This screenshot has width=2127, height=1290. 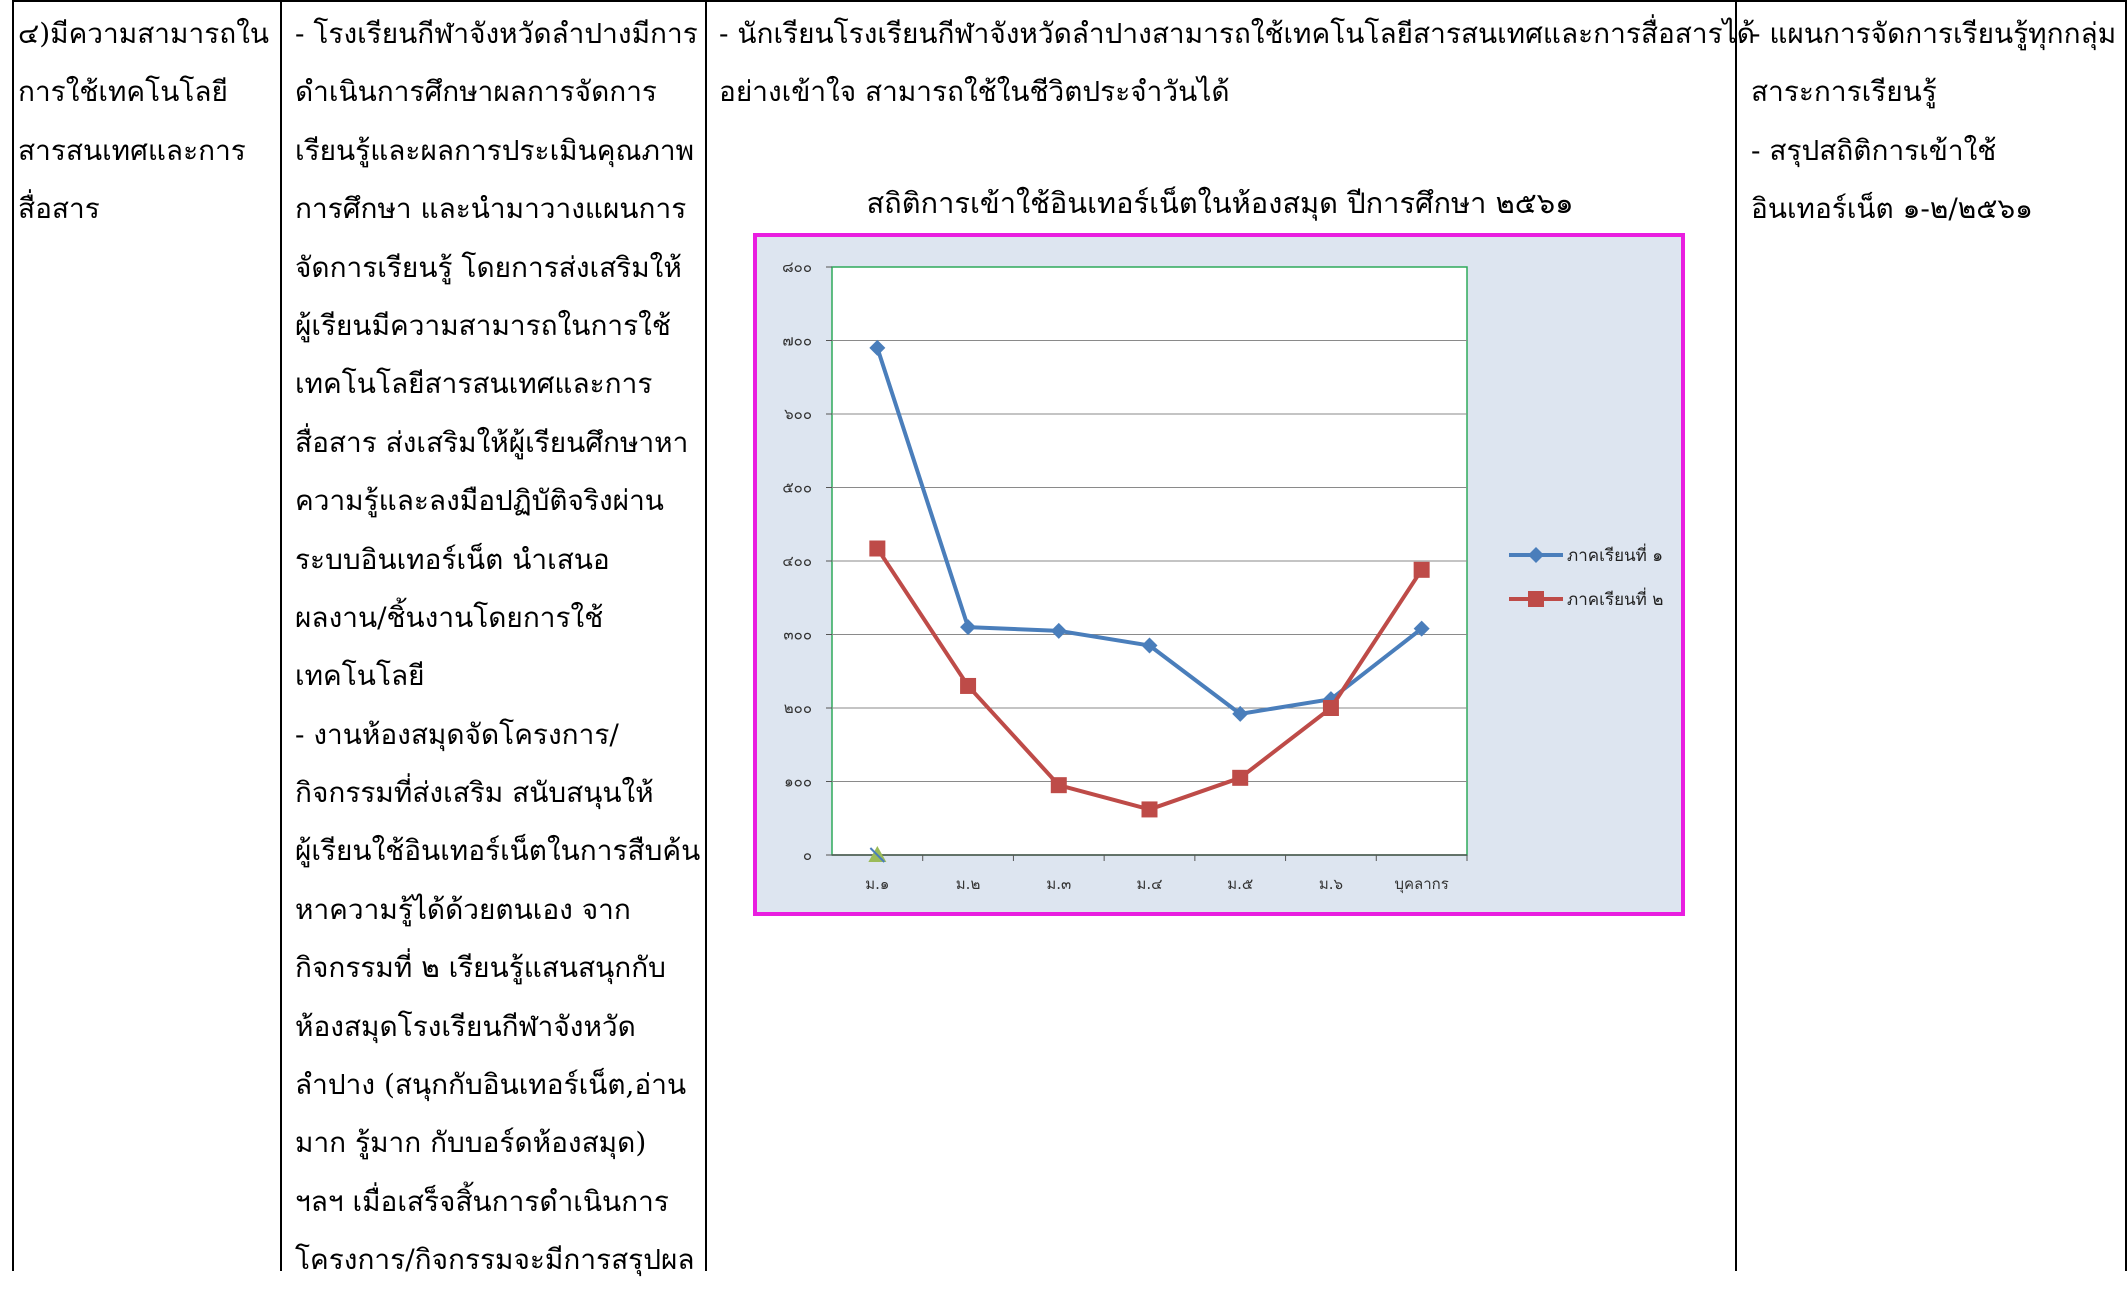 What do you see at coordinates (495, 150) in the screenshot?
I see `process-line: เรียนรู้และผลการประเมินคุณภาพ` at bounding box center [495, 150].